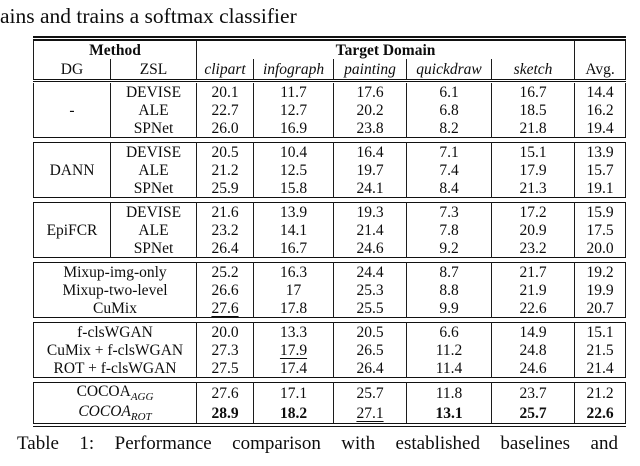 This screenshot has height=466, width=640. What do you see at coordinates (153, 70) in the screenshot?
I see `header-zsl: ZSL` at bounding box center [153, 70].